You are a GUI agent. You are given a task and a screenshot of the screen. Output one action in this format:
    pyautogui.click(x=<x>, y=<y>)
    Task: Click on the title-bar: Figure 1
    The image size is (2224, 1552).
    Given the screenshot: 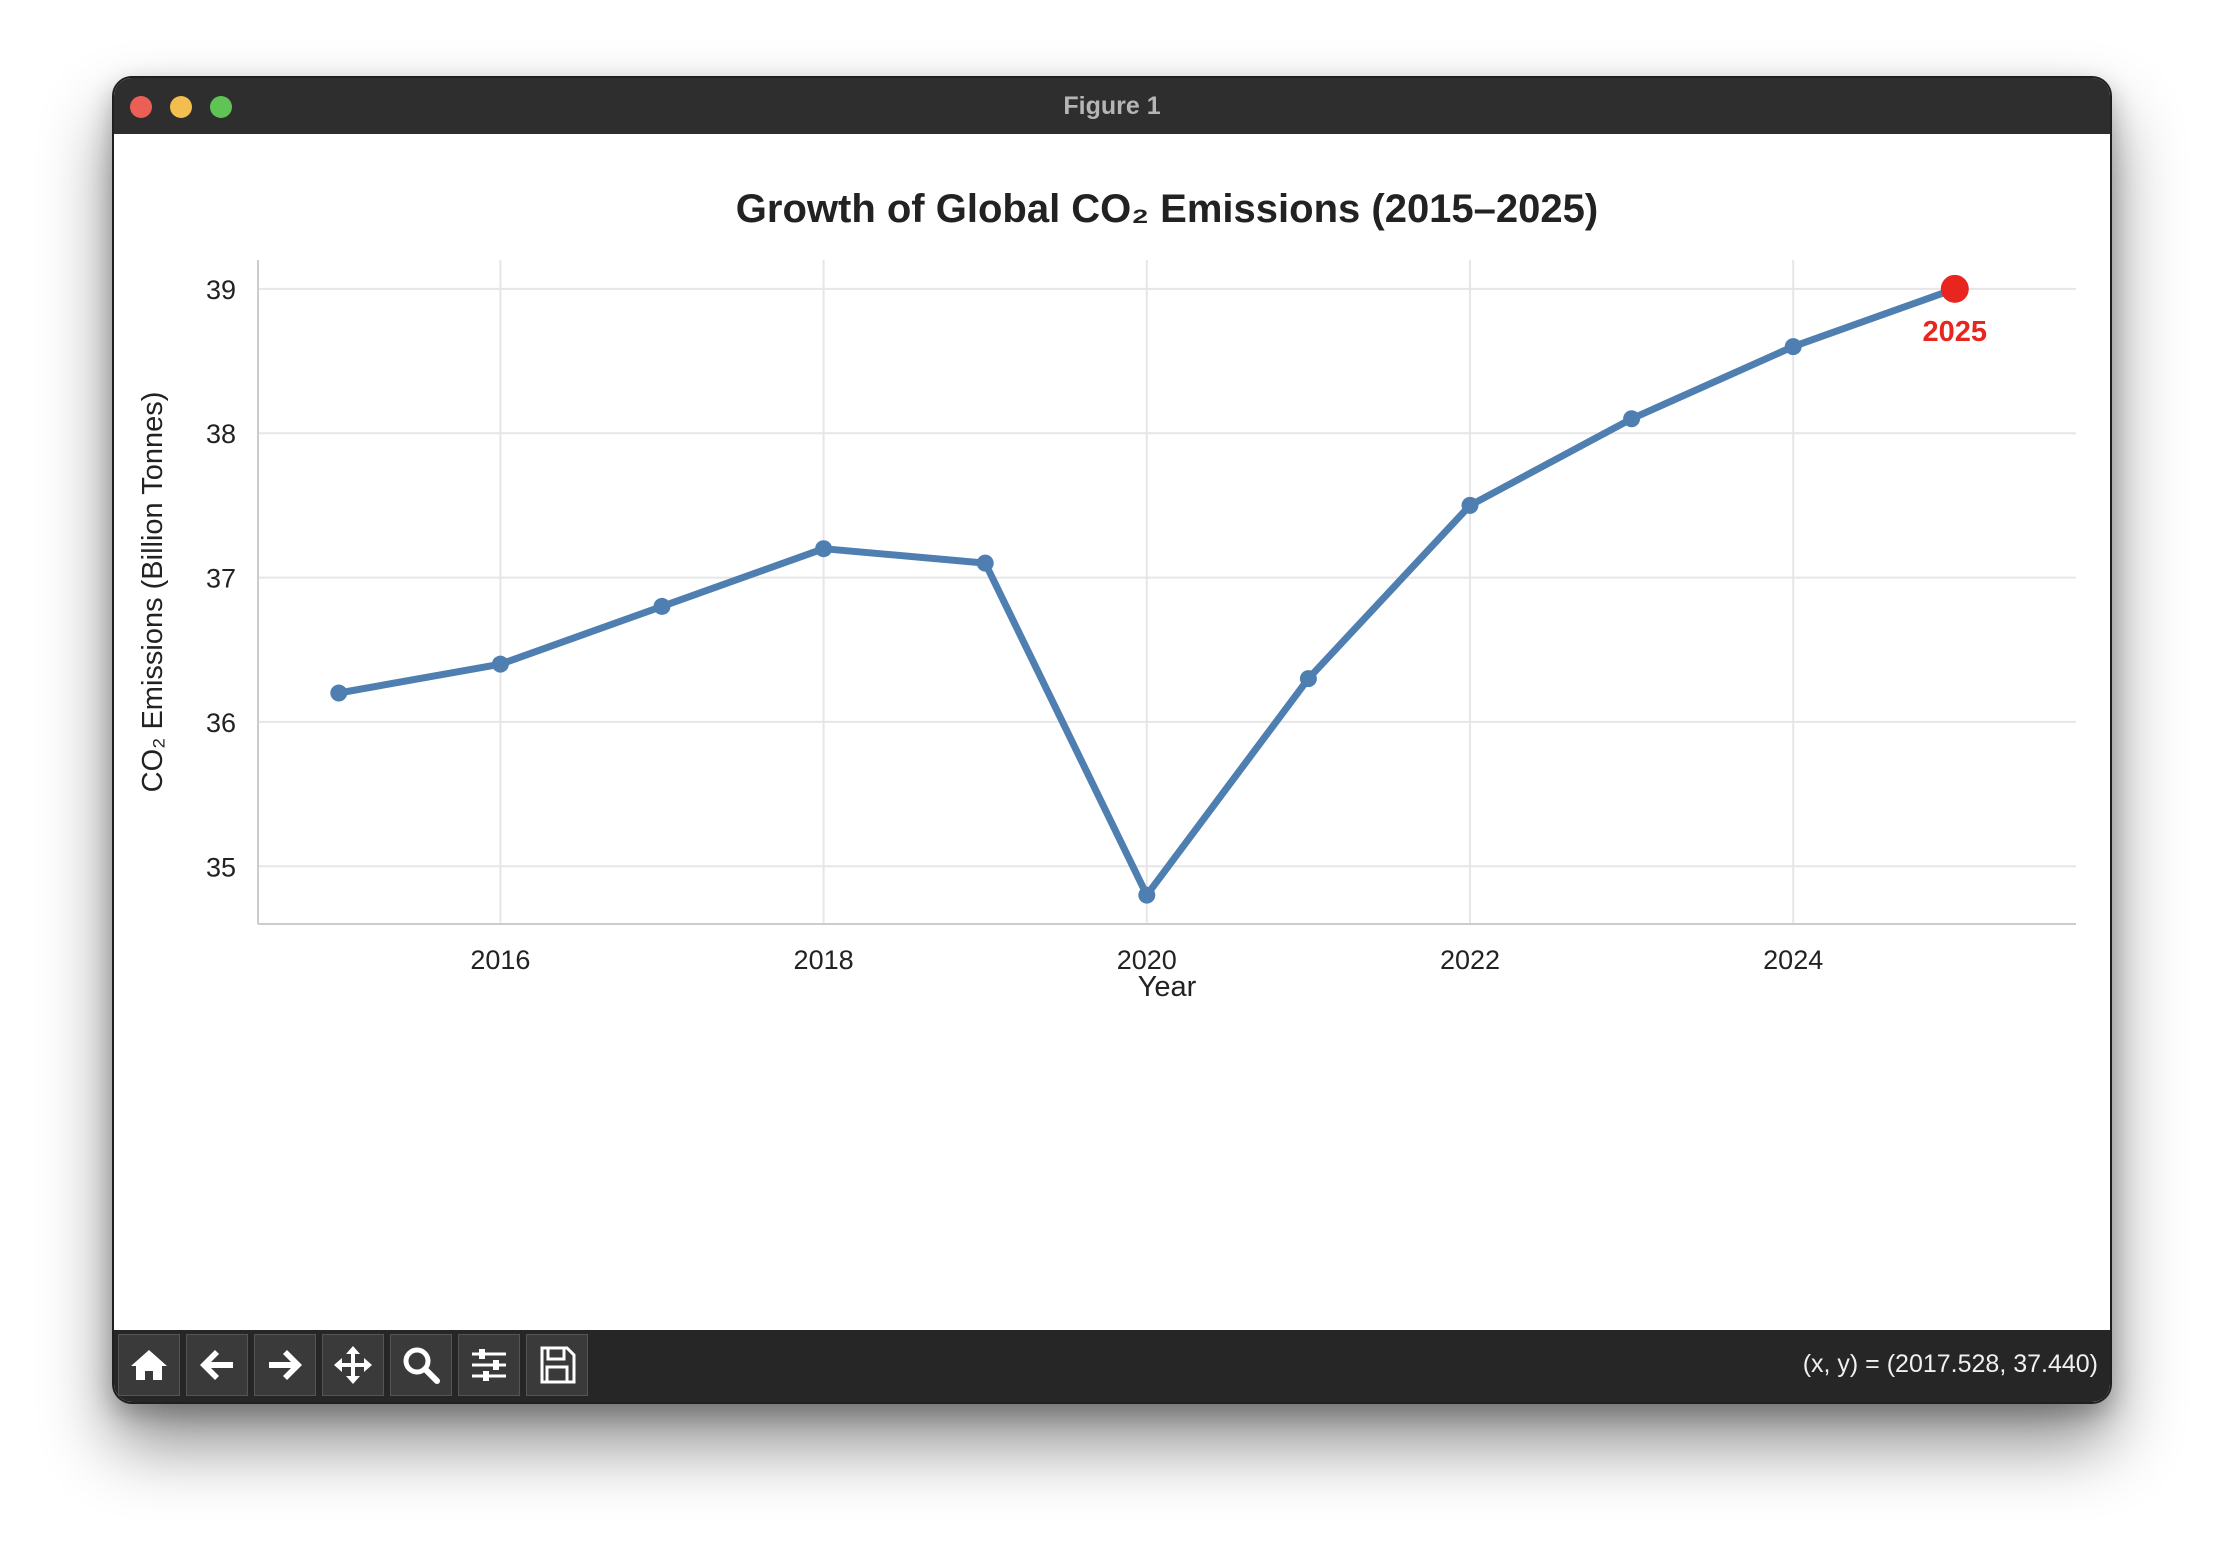 What is the action you would take?
    pyautogui.click(x=1112, y=106)
    